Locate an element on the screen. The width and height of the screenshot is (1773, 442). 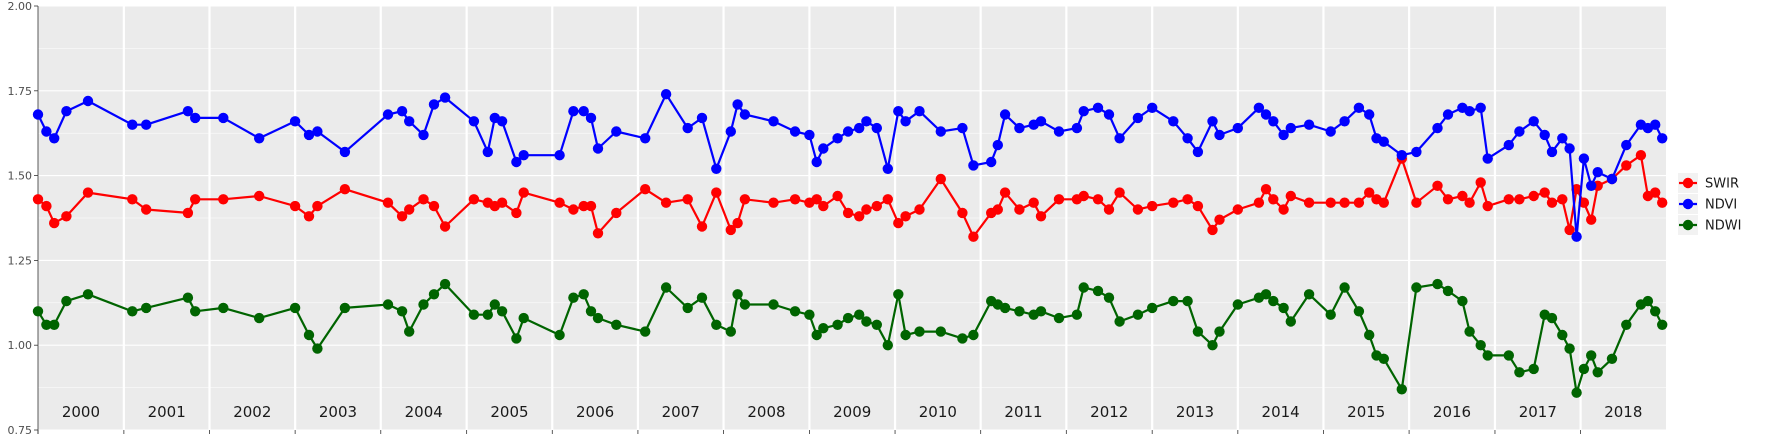
year-label: 2004 is located at coordinates (424, 412).